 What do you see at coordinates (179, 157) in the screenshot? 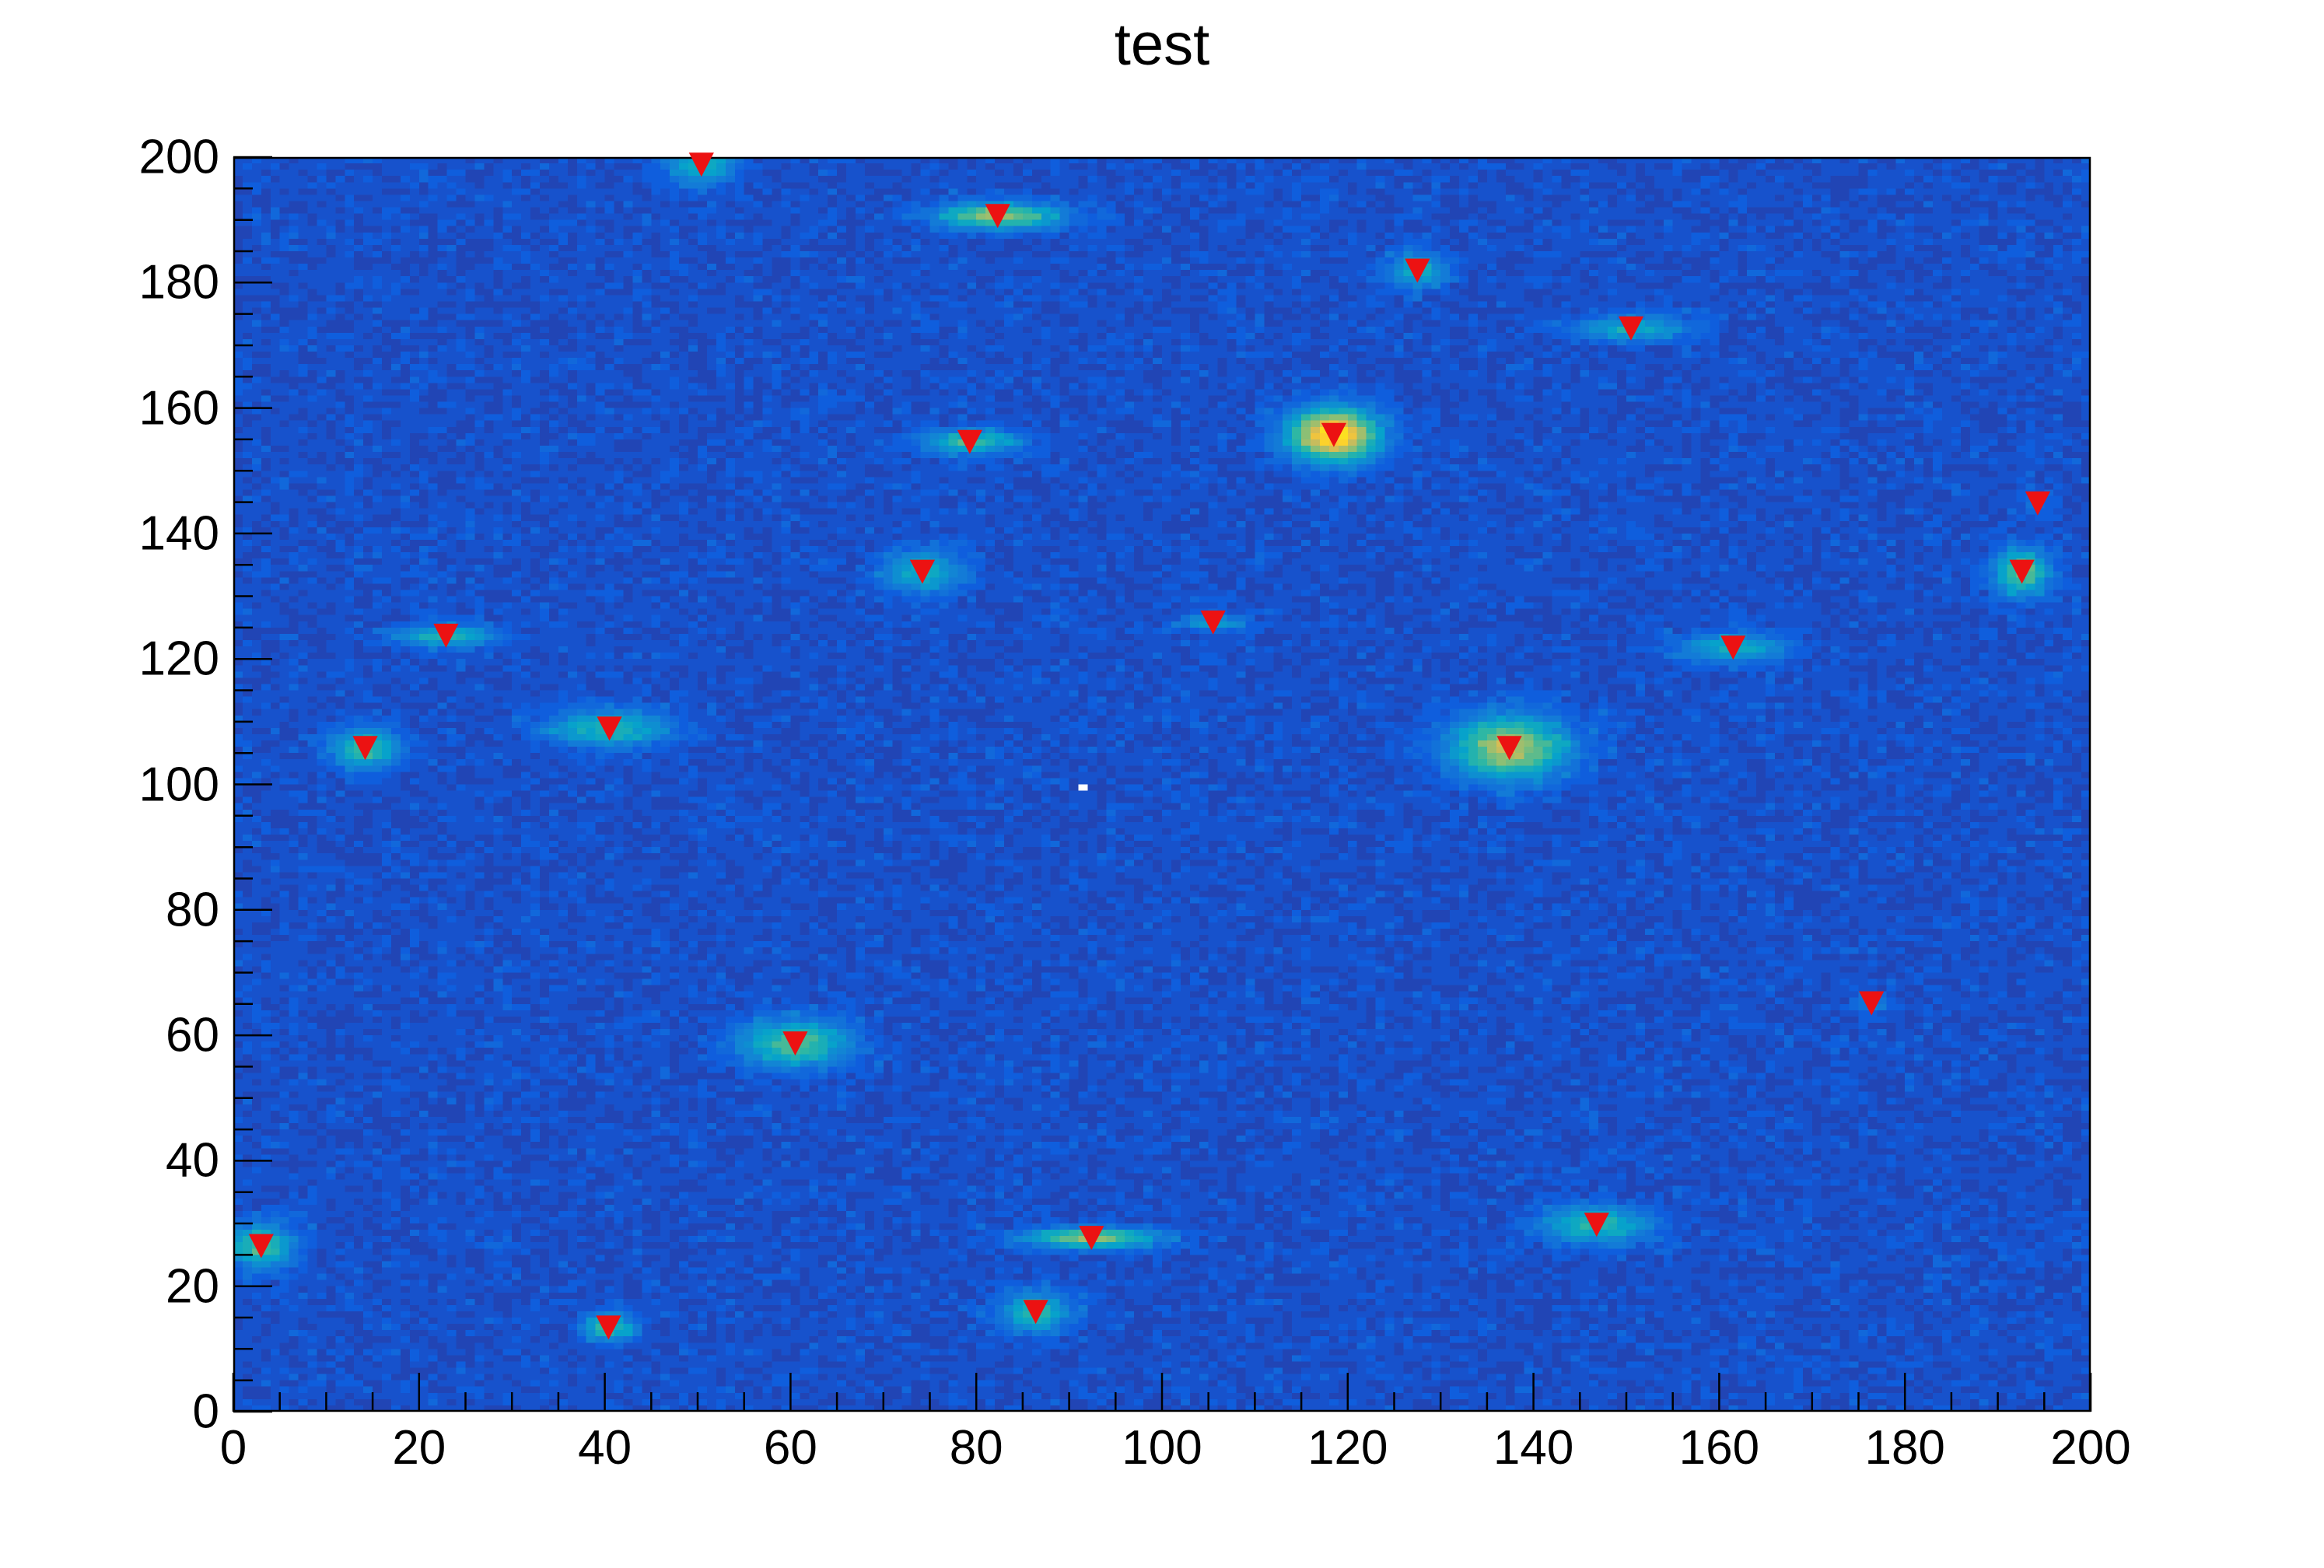
I see `y-tick-label: 200` at bounding box center [179, 157].